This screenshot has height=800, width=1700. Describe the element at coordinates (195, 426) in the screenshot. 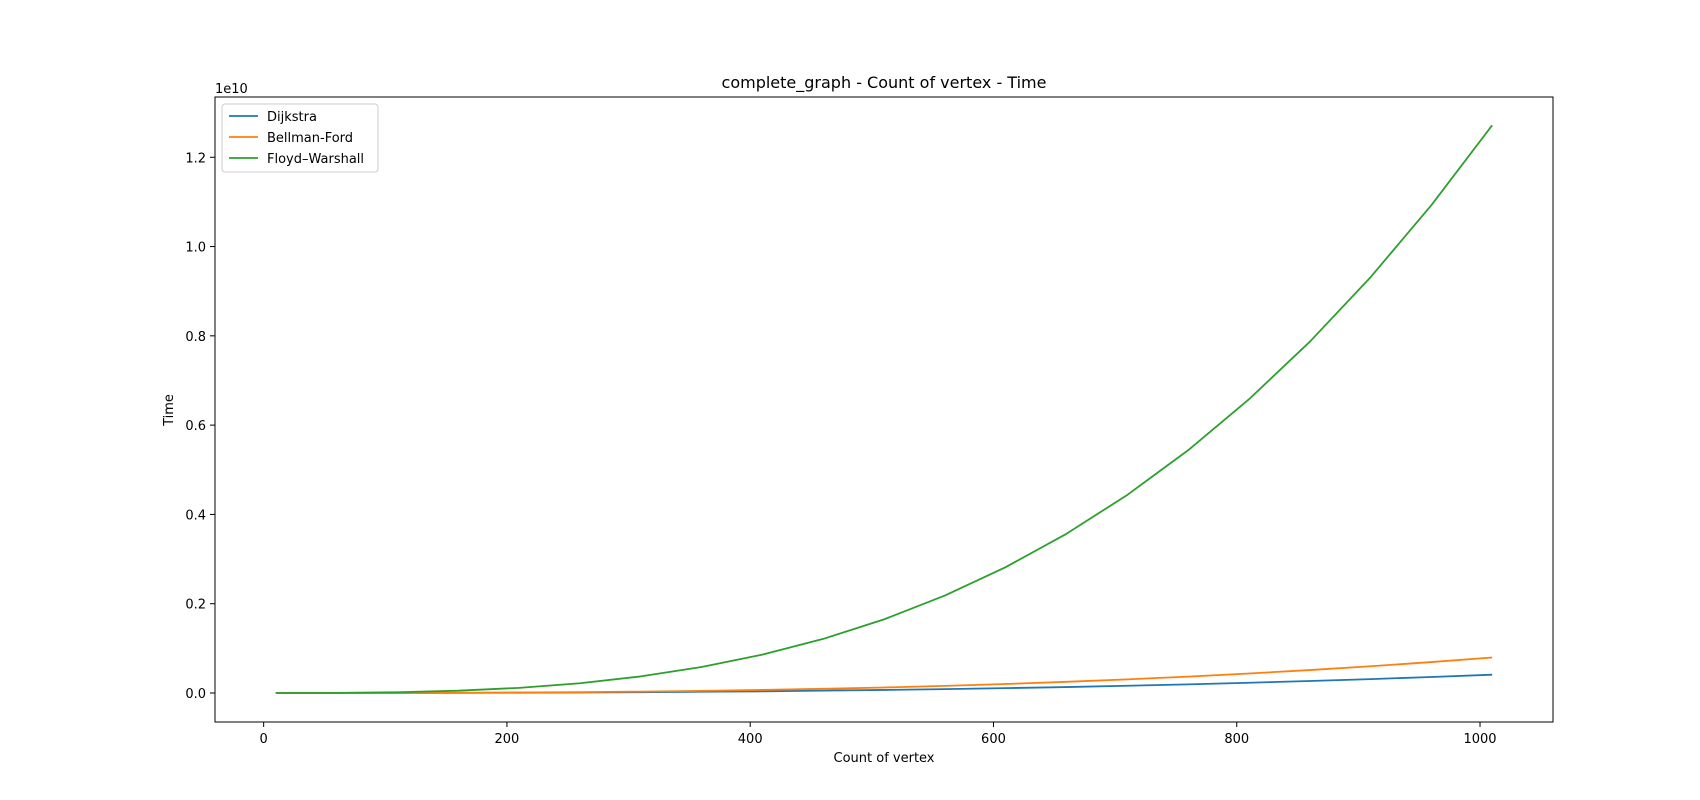

I see `y-tick-label: 0.6` at that location.